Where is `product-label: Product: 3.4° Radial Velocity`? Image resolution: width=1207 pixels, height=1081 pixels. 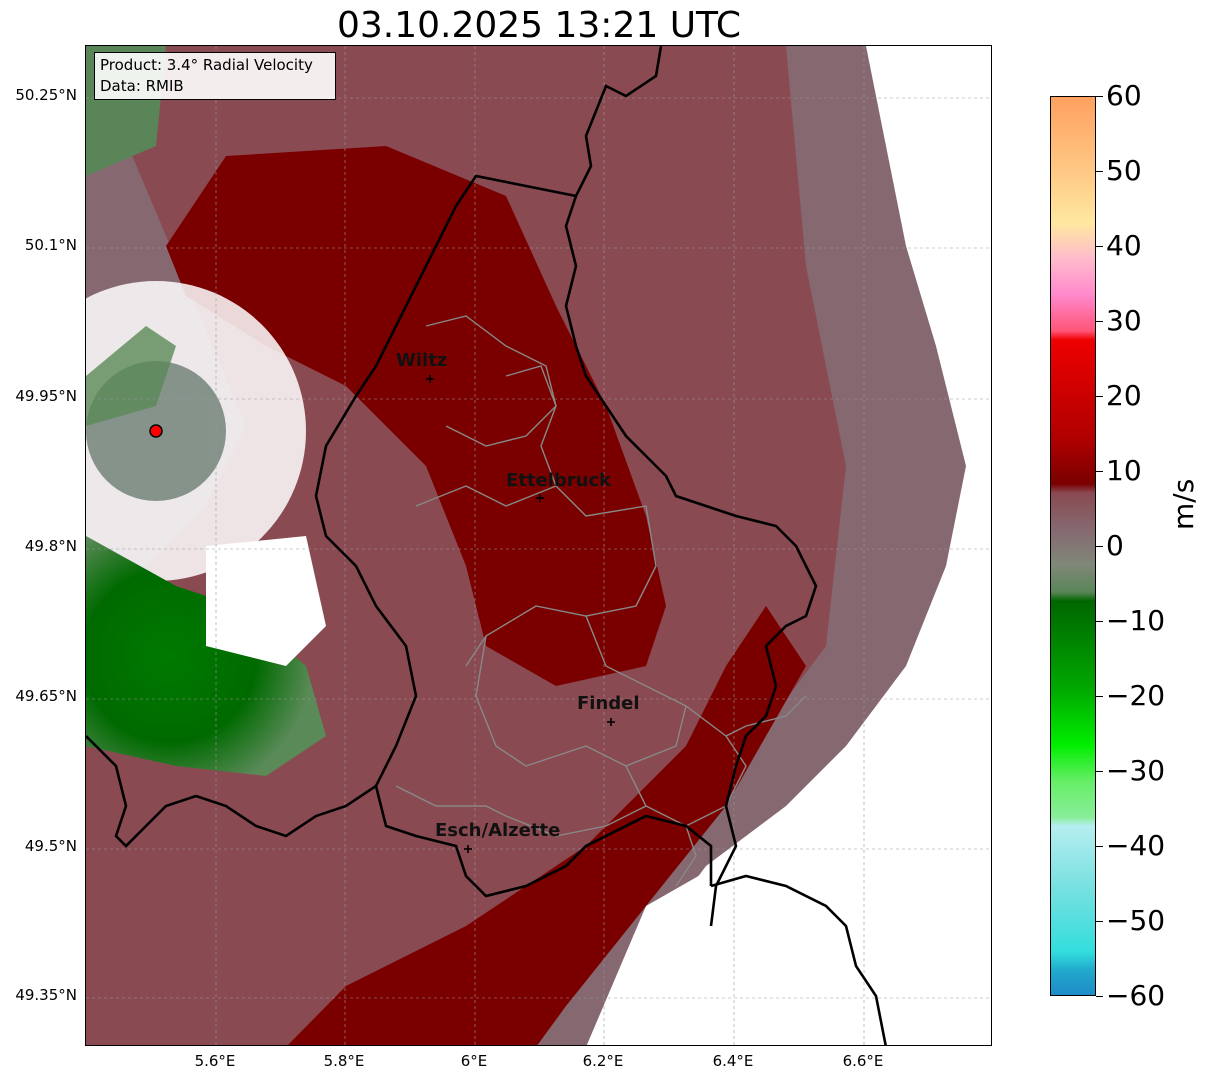 product-label: Product: 3.4° Radial Velocity is located at coordinates (206, 65).